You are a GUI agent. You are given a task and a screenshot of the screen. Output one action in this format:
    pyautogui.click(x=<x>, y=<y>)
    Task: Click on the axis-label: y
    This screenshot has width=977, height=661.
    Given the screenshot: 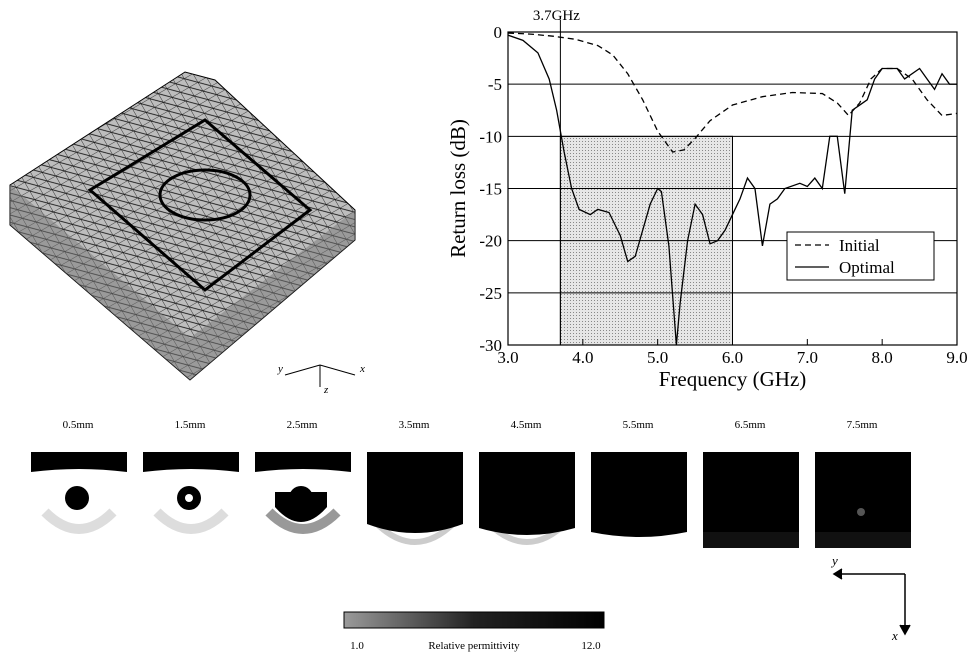 What is the action you would take?
    pyautogui.click(x=280, y=369)
    